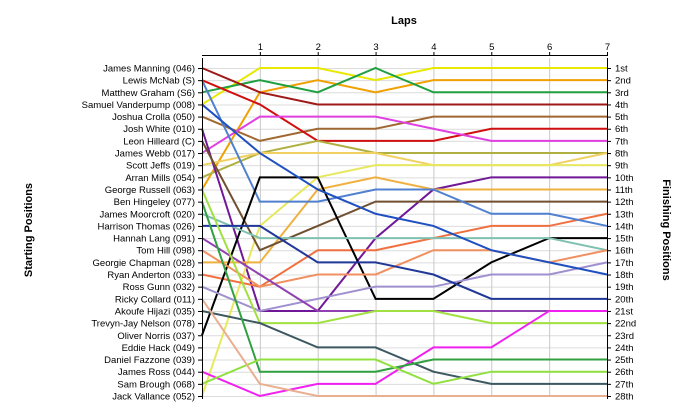 The width and height of the screenshot is (700, 420). Describe the element at coordinates (623, 81) in the screenshot. I see `finishing-position-label: 2nd` at that location.